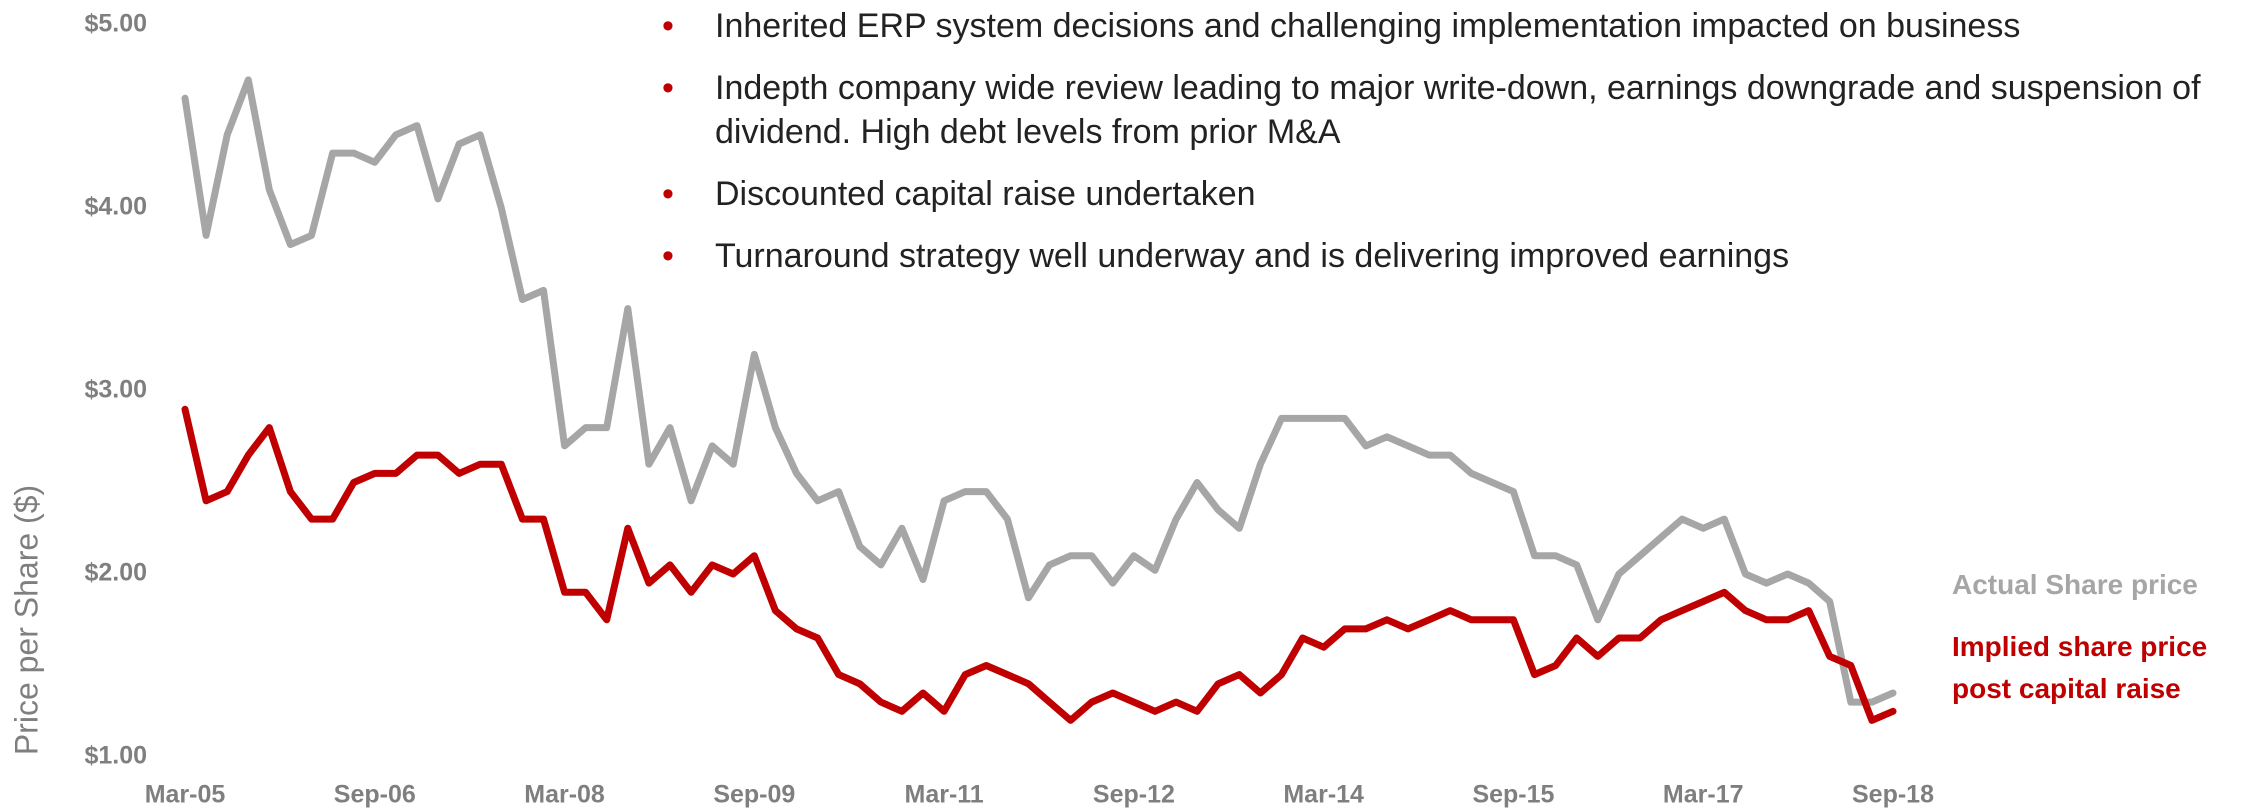 Image resolution: width=2266 pixels, height=812 pixels. What do you see at coordinates (2080, 667) in the screenshot?
I see `legend-entry: Implied share price post capital raise` at bounding box center [2080, 667].